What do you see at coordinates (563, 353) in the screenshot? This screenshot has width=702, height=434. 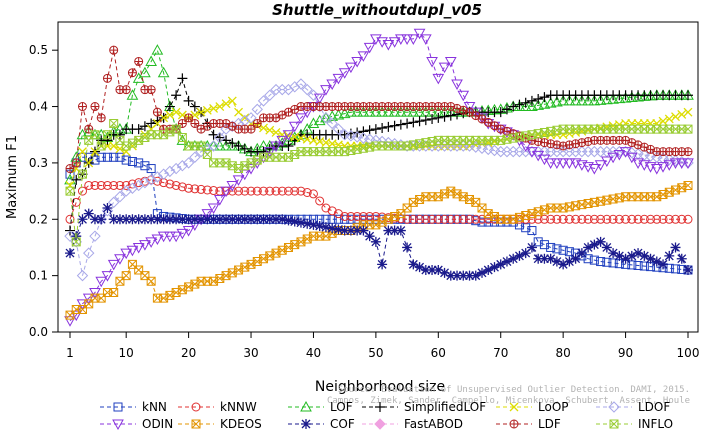 I see `x-tick-label: 80` at bounding box center [563, 353].